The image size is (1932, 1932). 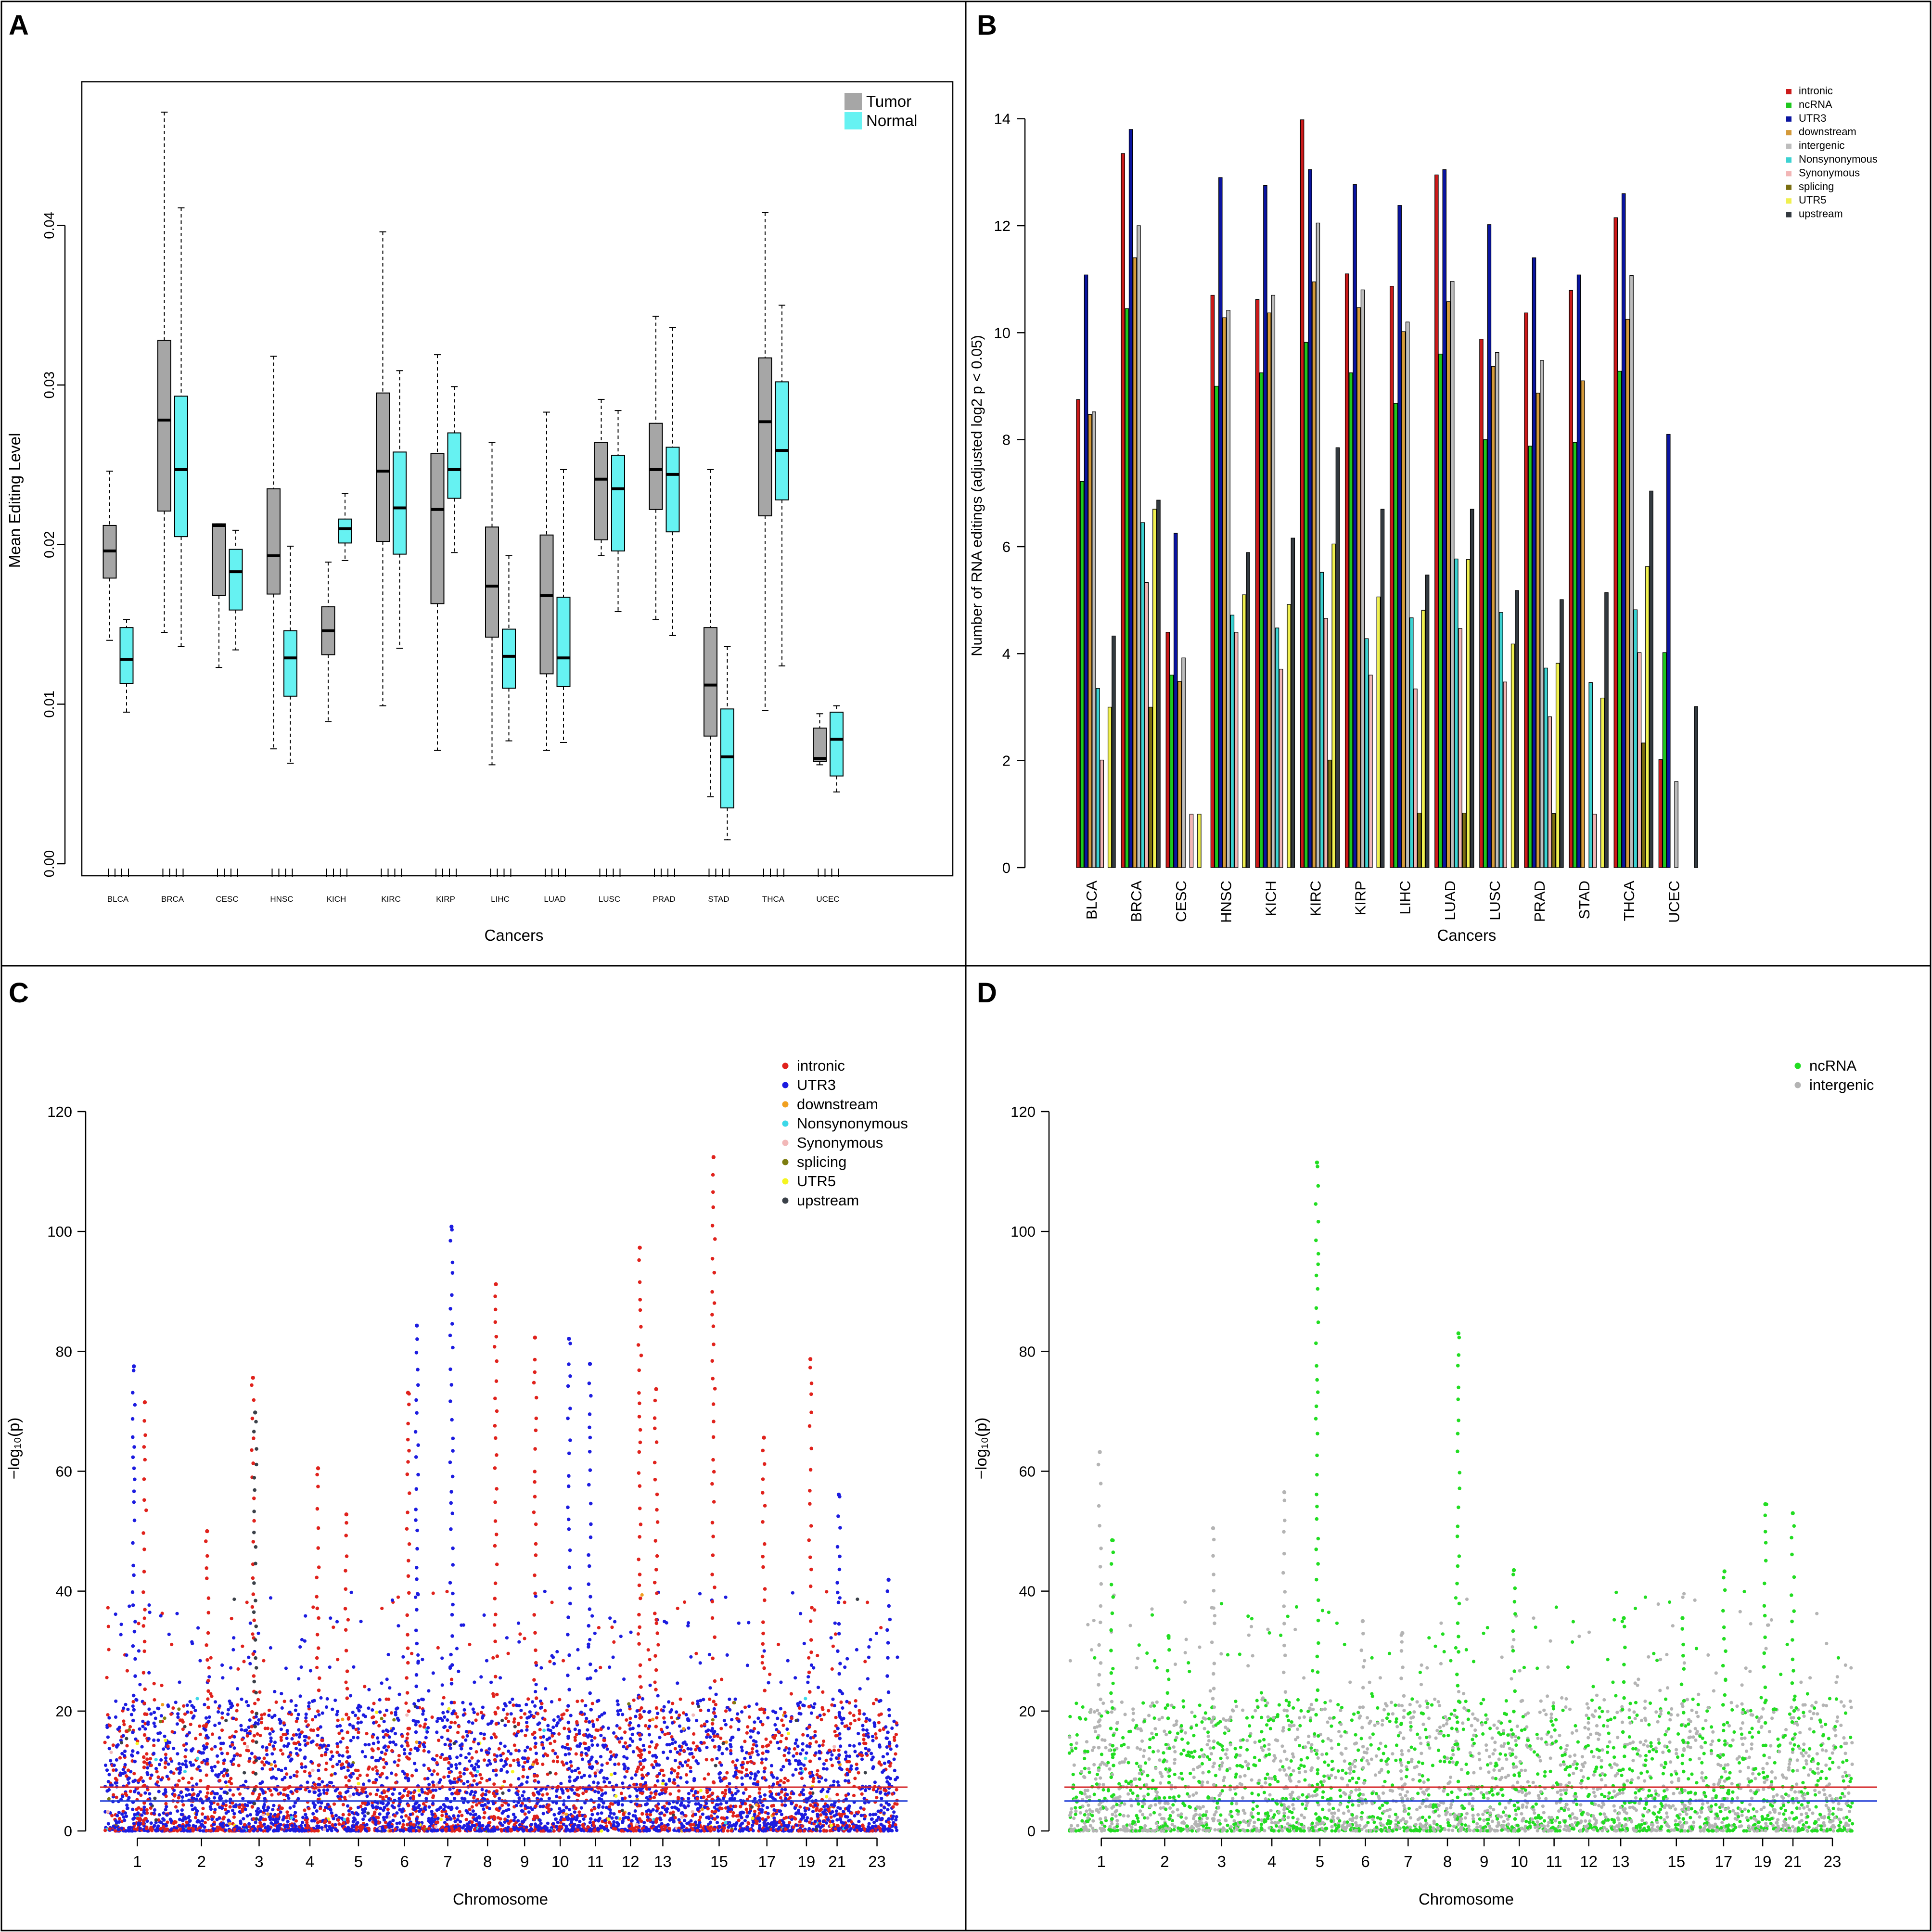 I want to click on peak-chr12-intronic, so click(x=640, y=1247).